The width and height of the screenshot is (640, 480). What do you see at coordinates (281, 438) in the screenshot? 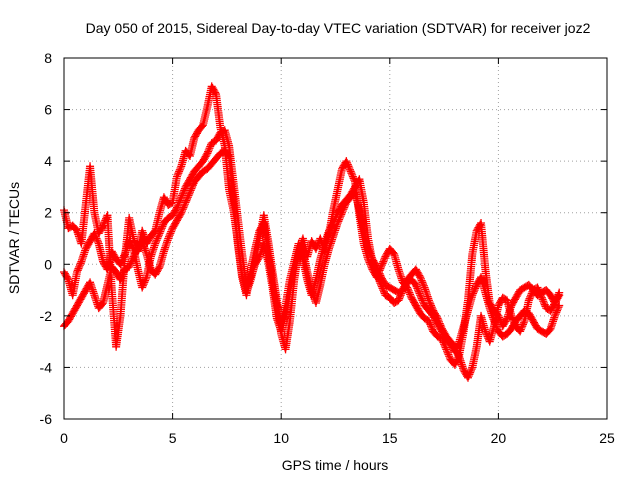
I see `x-tick-label: 10` at bounding box center [281, 438].